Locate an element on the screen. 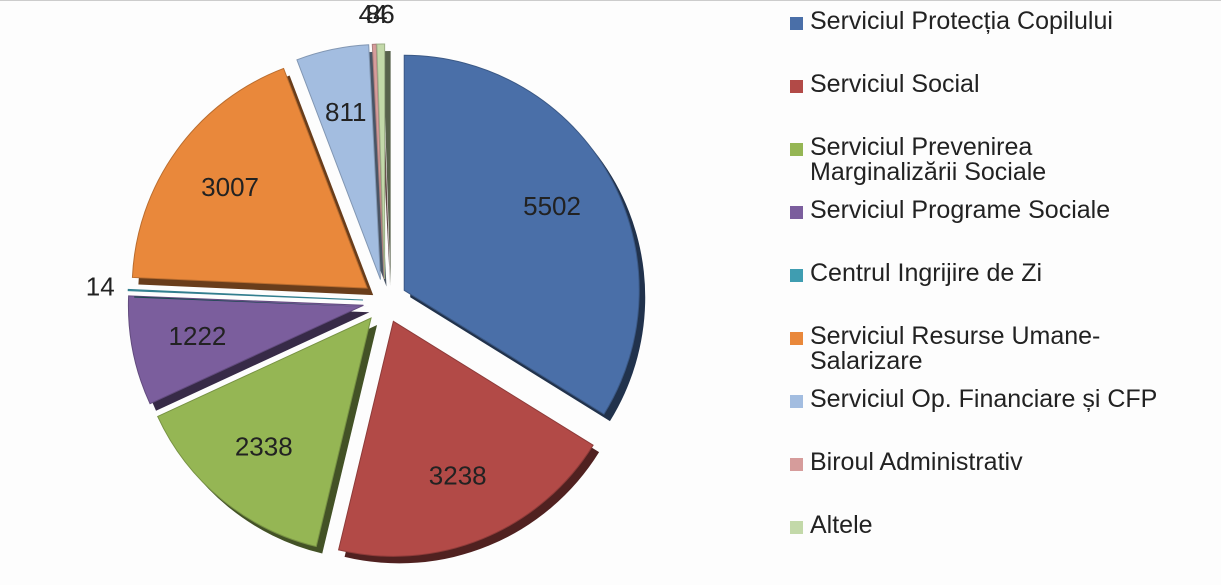  data-label: 1222 is located at coordinates (198, 336).